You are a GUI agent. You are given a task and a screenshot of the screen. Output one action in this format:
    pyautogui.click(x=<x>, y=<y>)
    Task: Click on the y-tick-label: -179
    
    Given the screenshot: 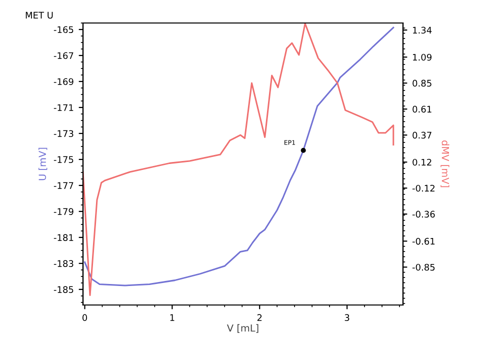 What is the action you would take?
    pyautogui.click(x=64, y=211)
    